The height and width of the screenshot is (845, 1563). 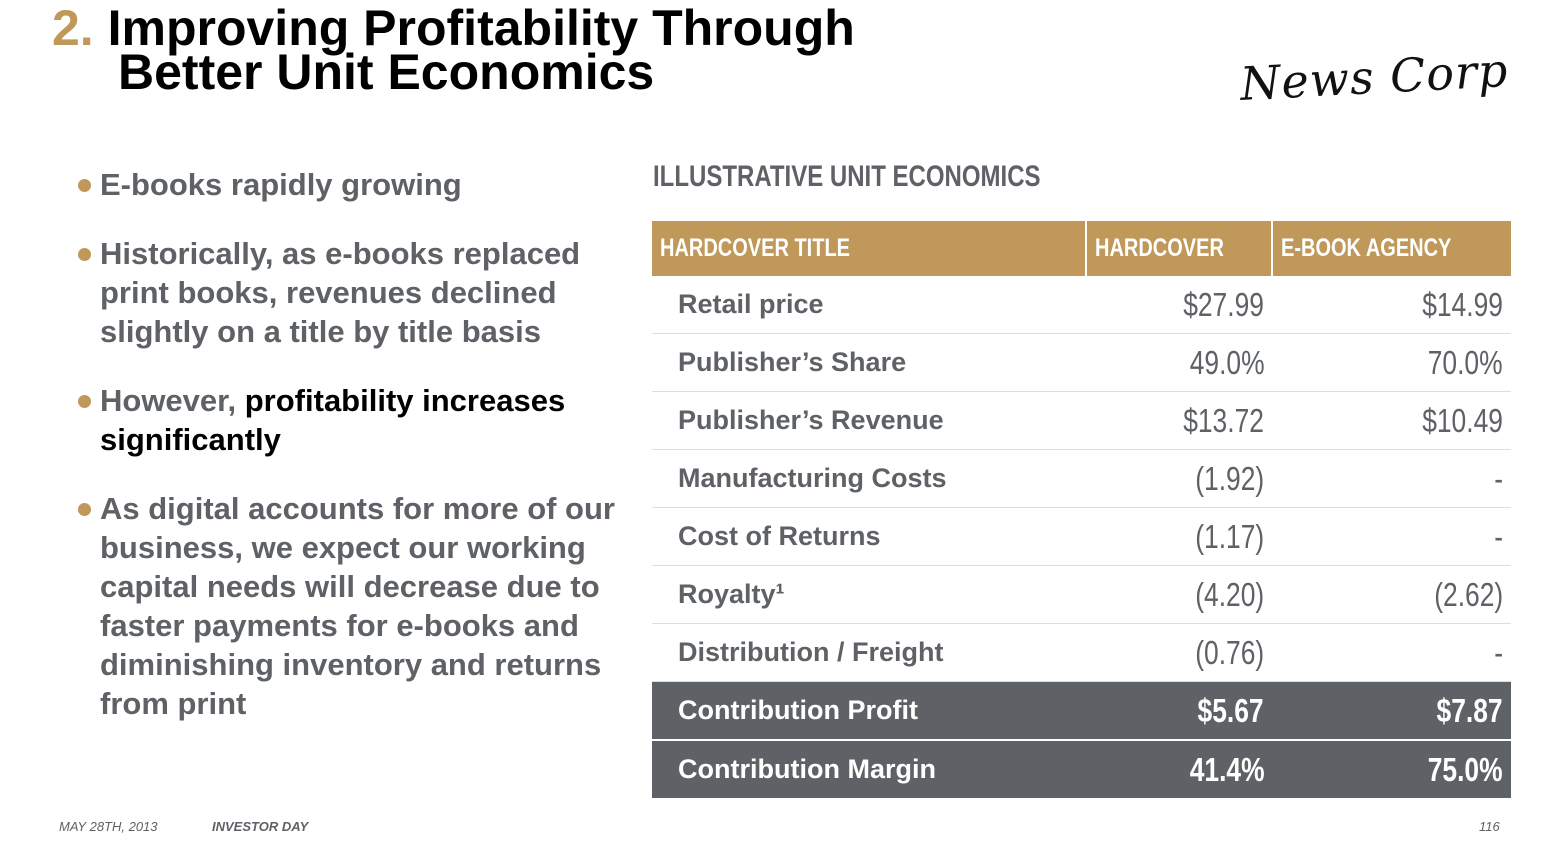 What do you see at coordinates (1391, 711) in the screenshot?
I see `ebook-value: $7.87` at bounding box center [1391, 711].